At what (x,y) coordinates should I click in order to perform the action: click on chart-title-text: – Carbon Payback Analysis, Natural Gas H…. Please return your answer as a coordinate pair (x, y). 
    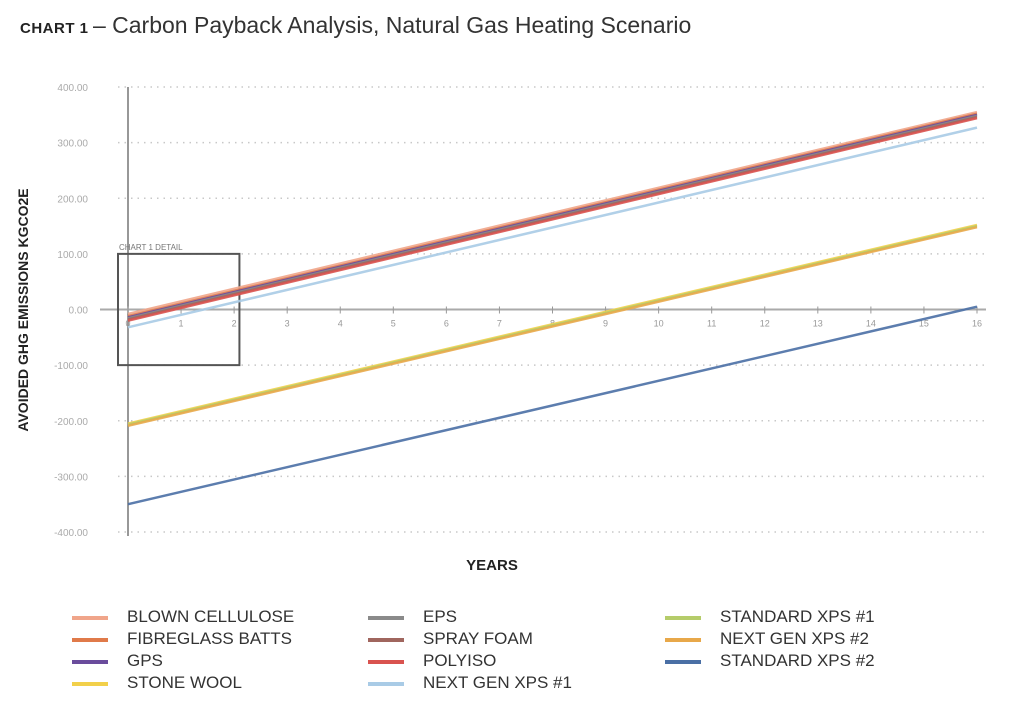
    Looking at the image, I should click on (392, 25).